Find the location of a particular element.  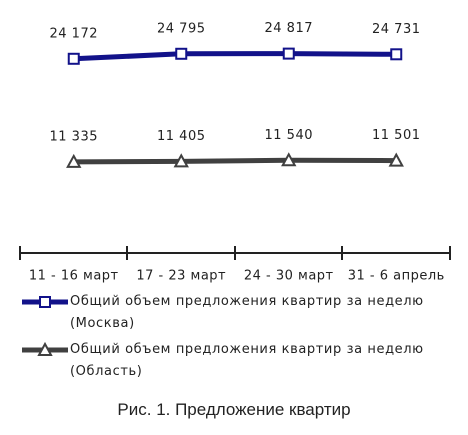

caption: Рис. 1. Предложение квартир is located at coordinates (234, 409).